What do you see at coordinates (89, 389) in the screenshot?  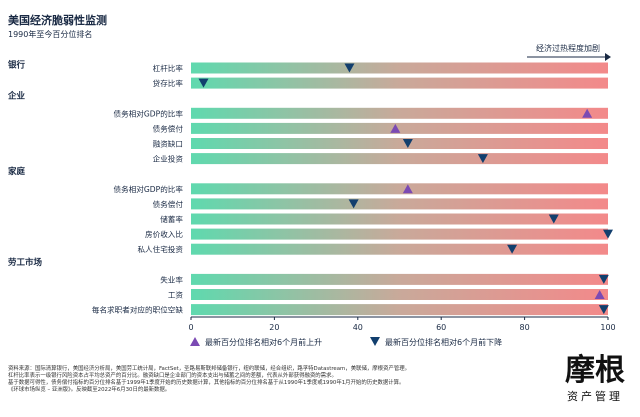 I see `footnote-4: 《环球市场纵览 – 亚洲版》。反映截至2022年6月30日的最新数据。` at bounding box center [89, 389].